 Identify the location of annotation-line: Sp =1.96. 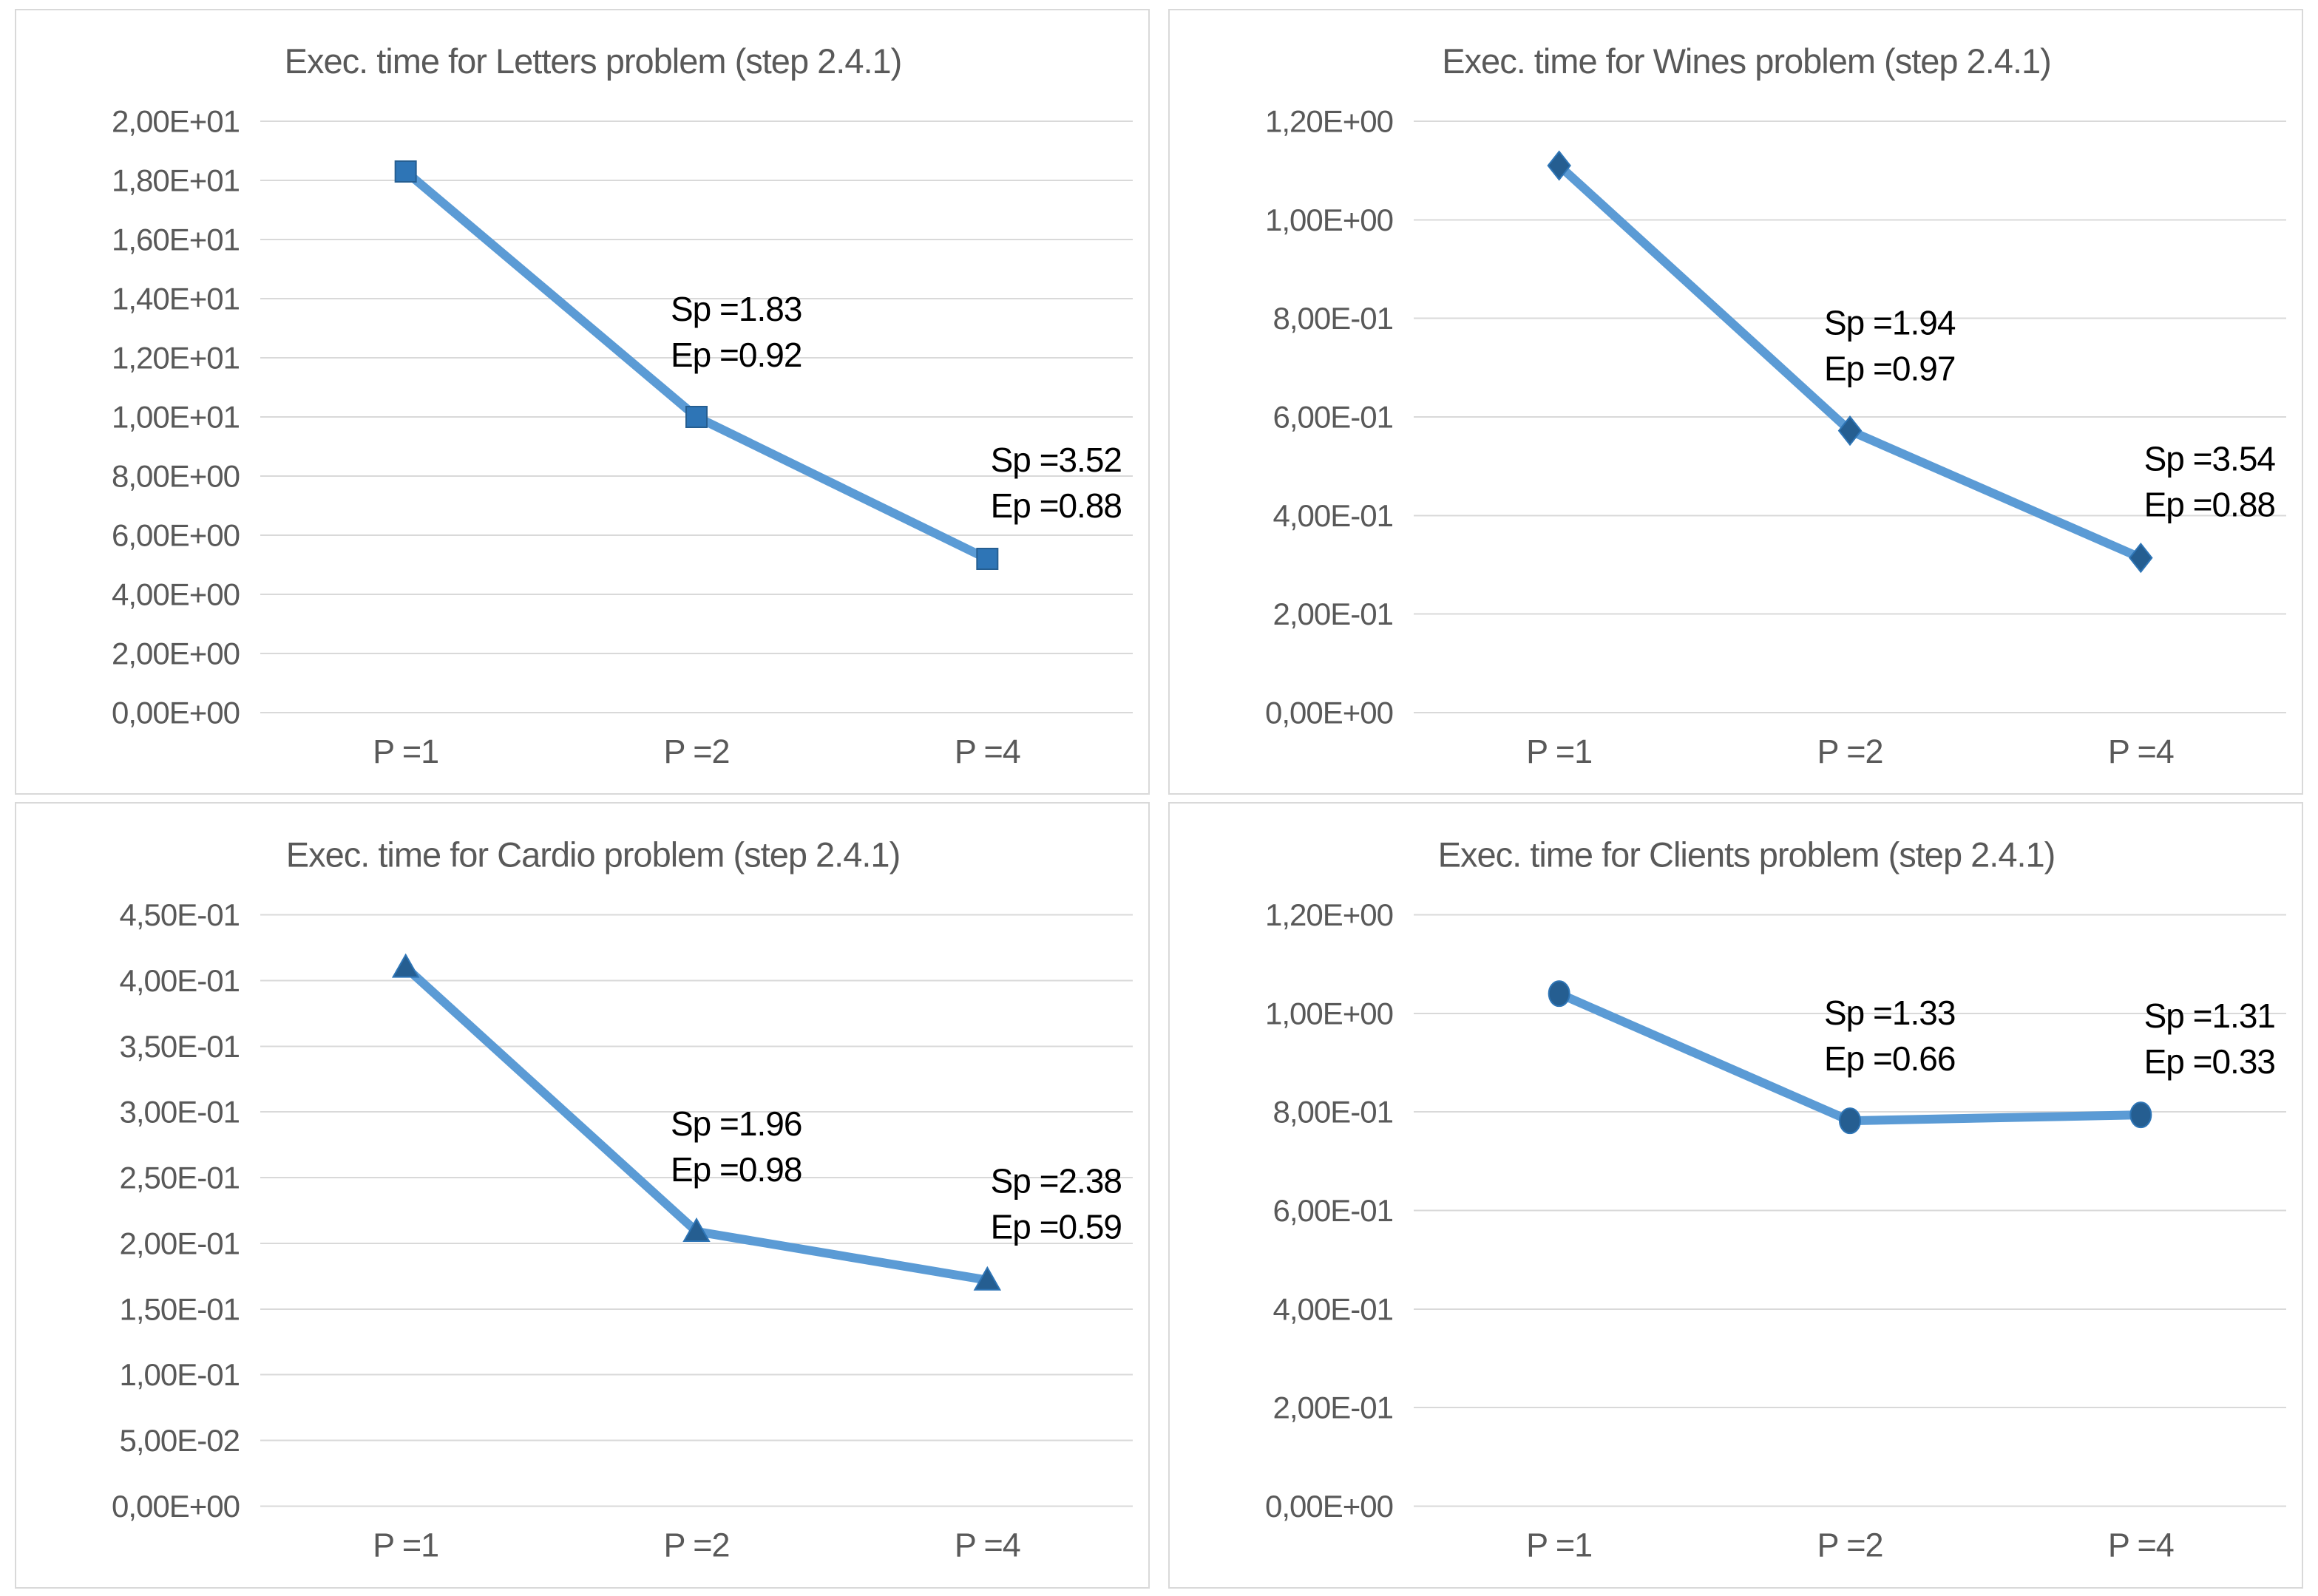
(736, 1123).